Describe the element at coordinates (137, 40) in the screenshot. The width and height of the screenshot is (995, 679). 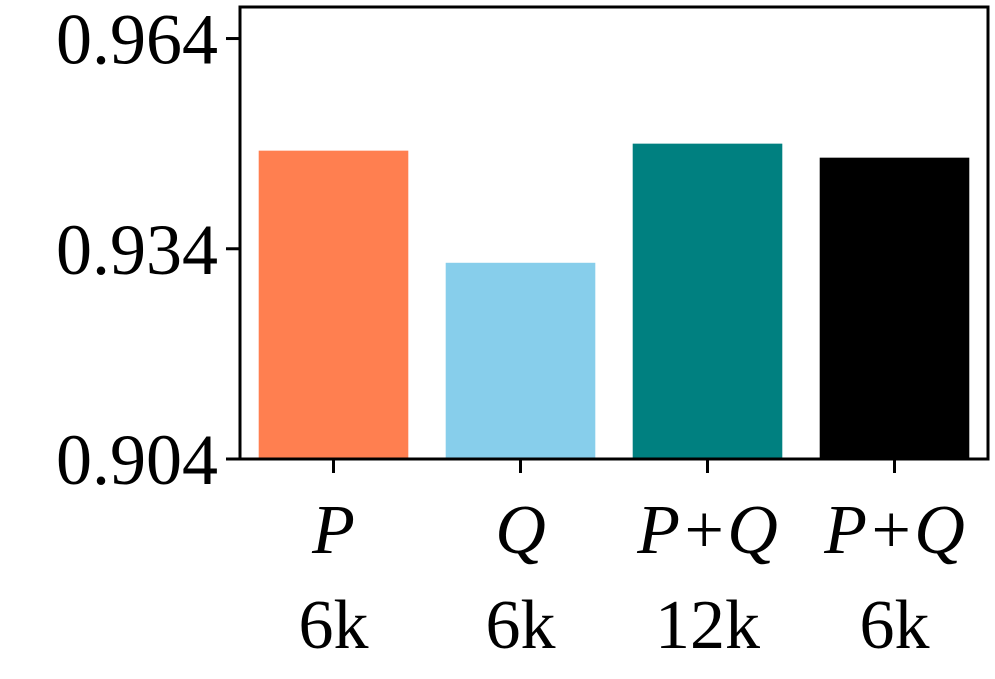
I see `y-tick-label-3: 0.964` at that location.